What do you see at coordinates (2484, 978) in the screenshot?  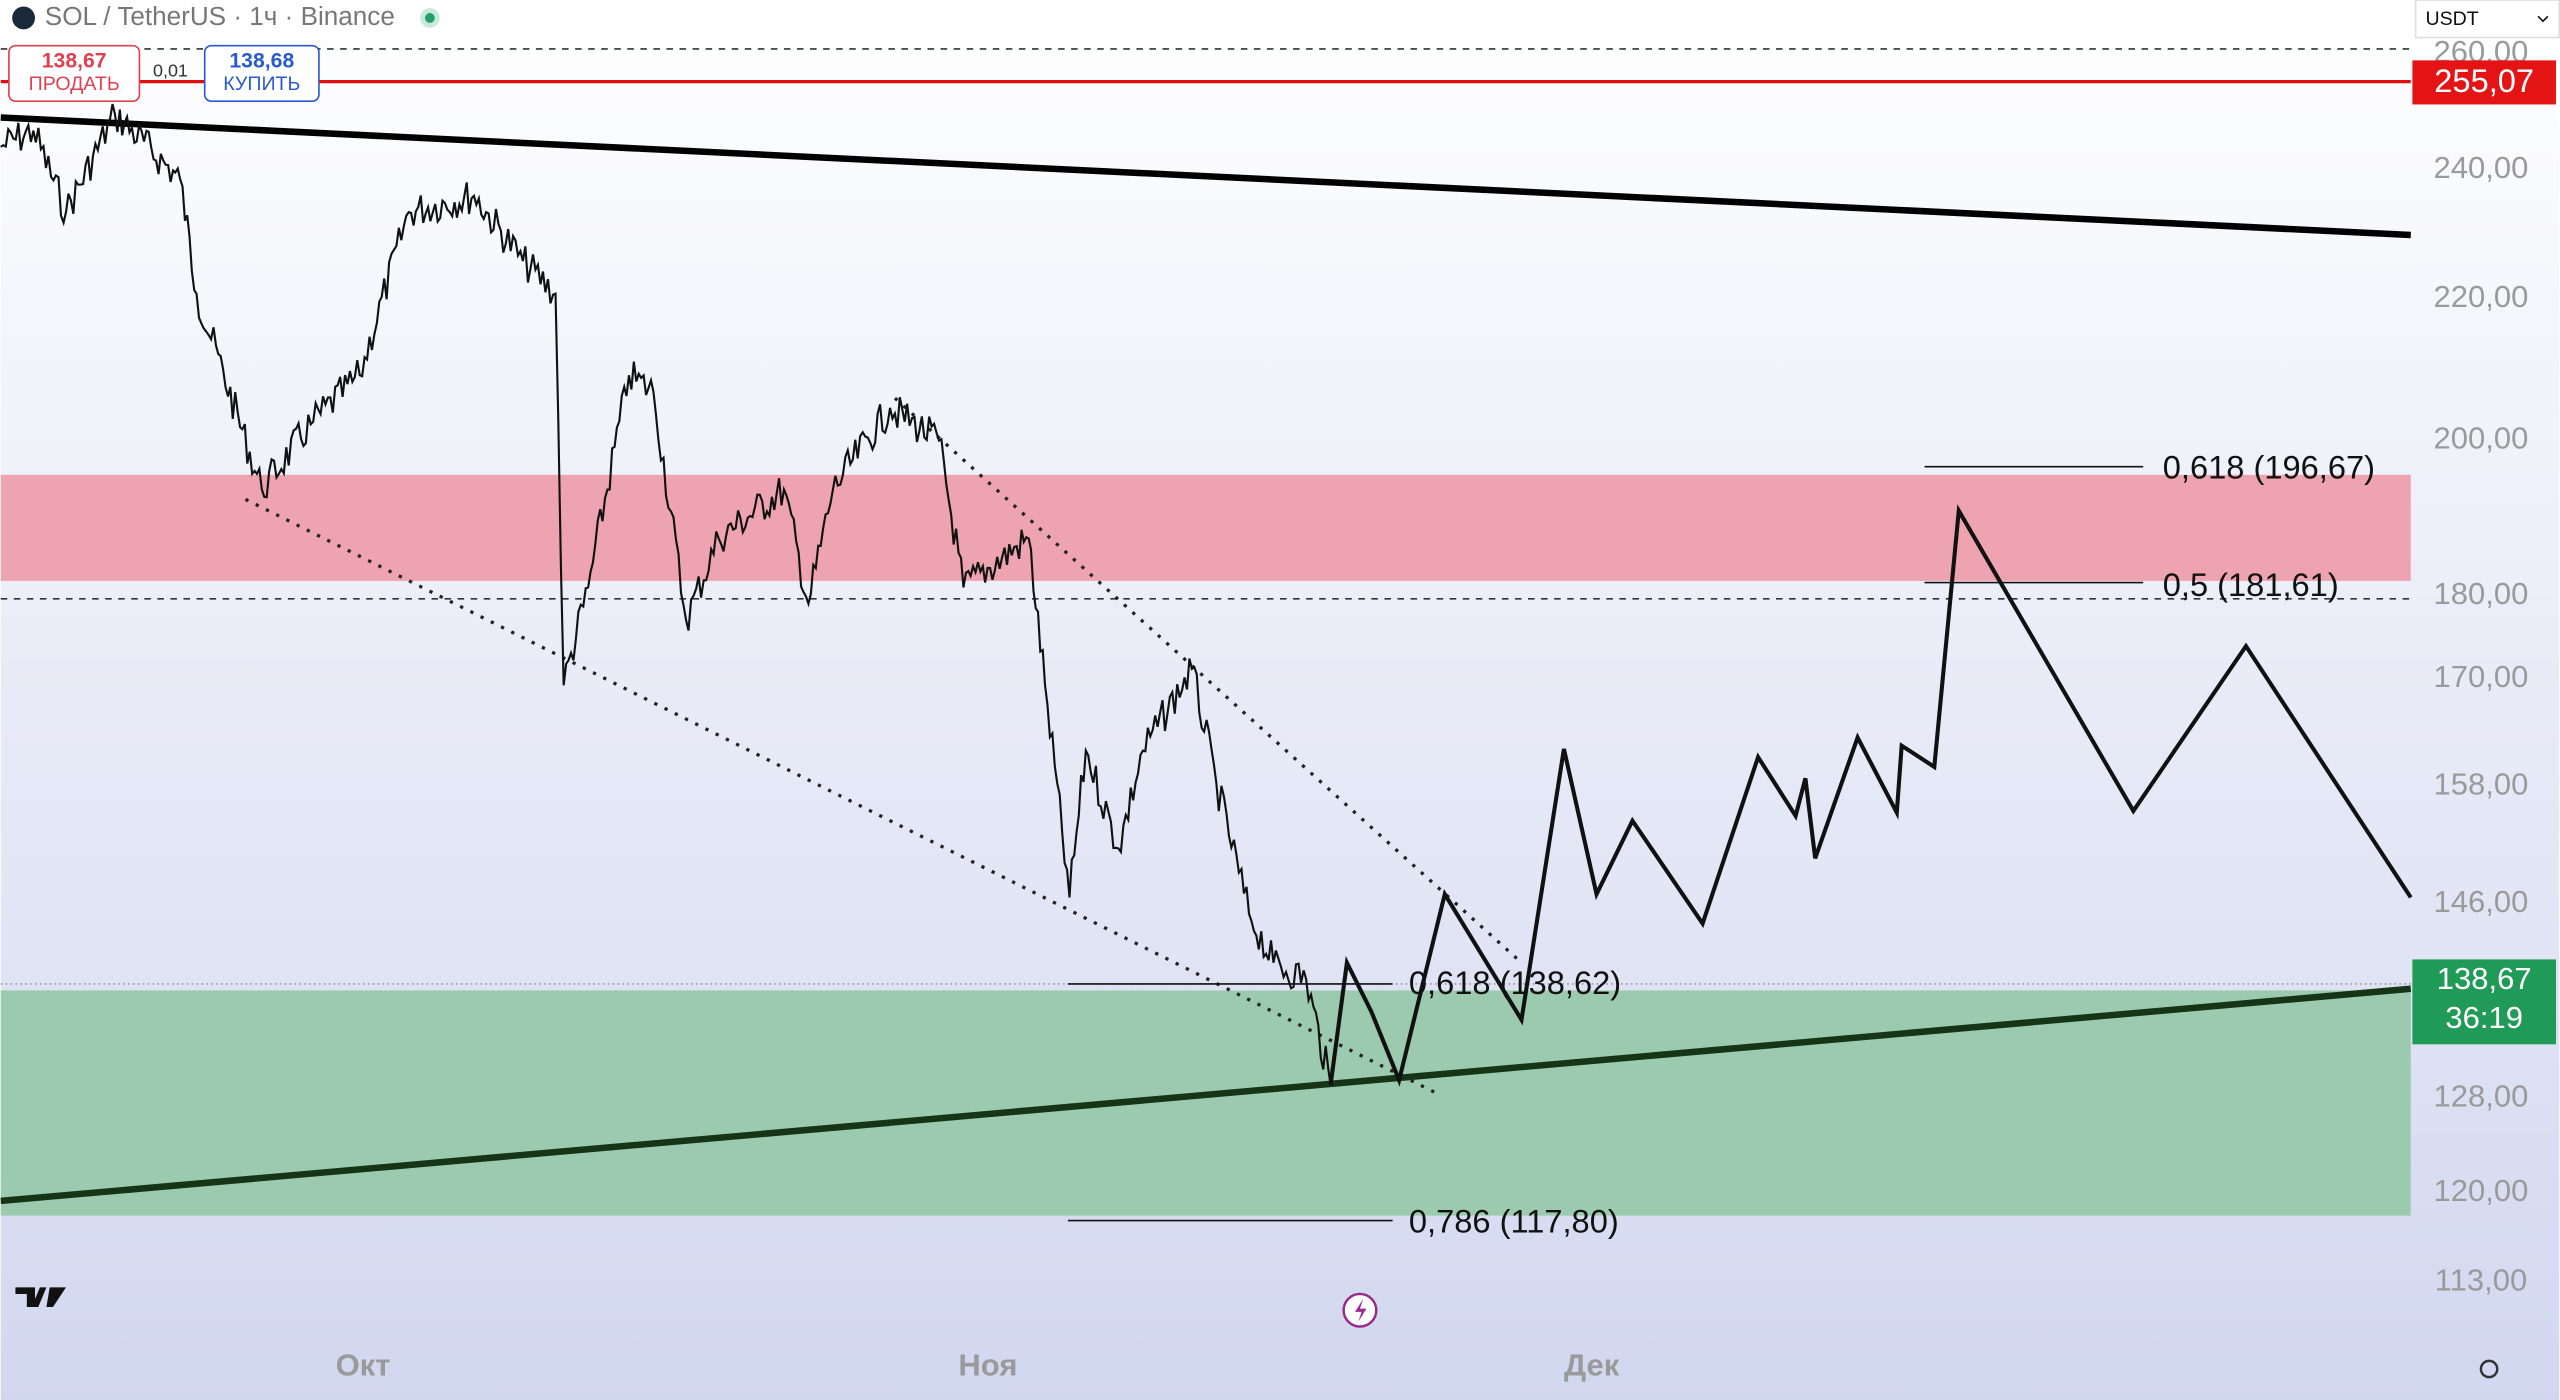 I see `last-price: 138,67` at bounding box center [2484, 978].